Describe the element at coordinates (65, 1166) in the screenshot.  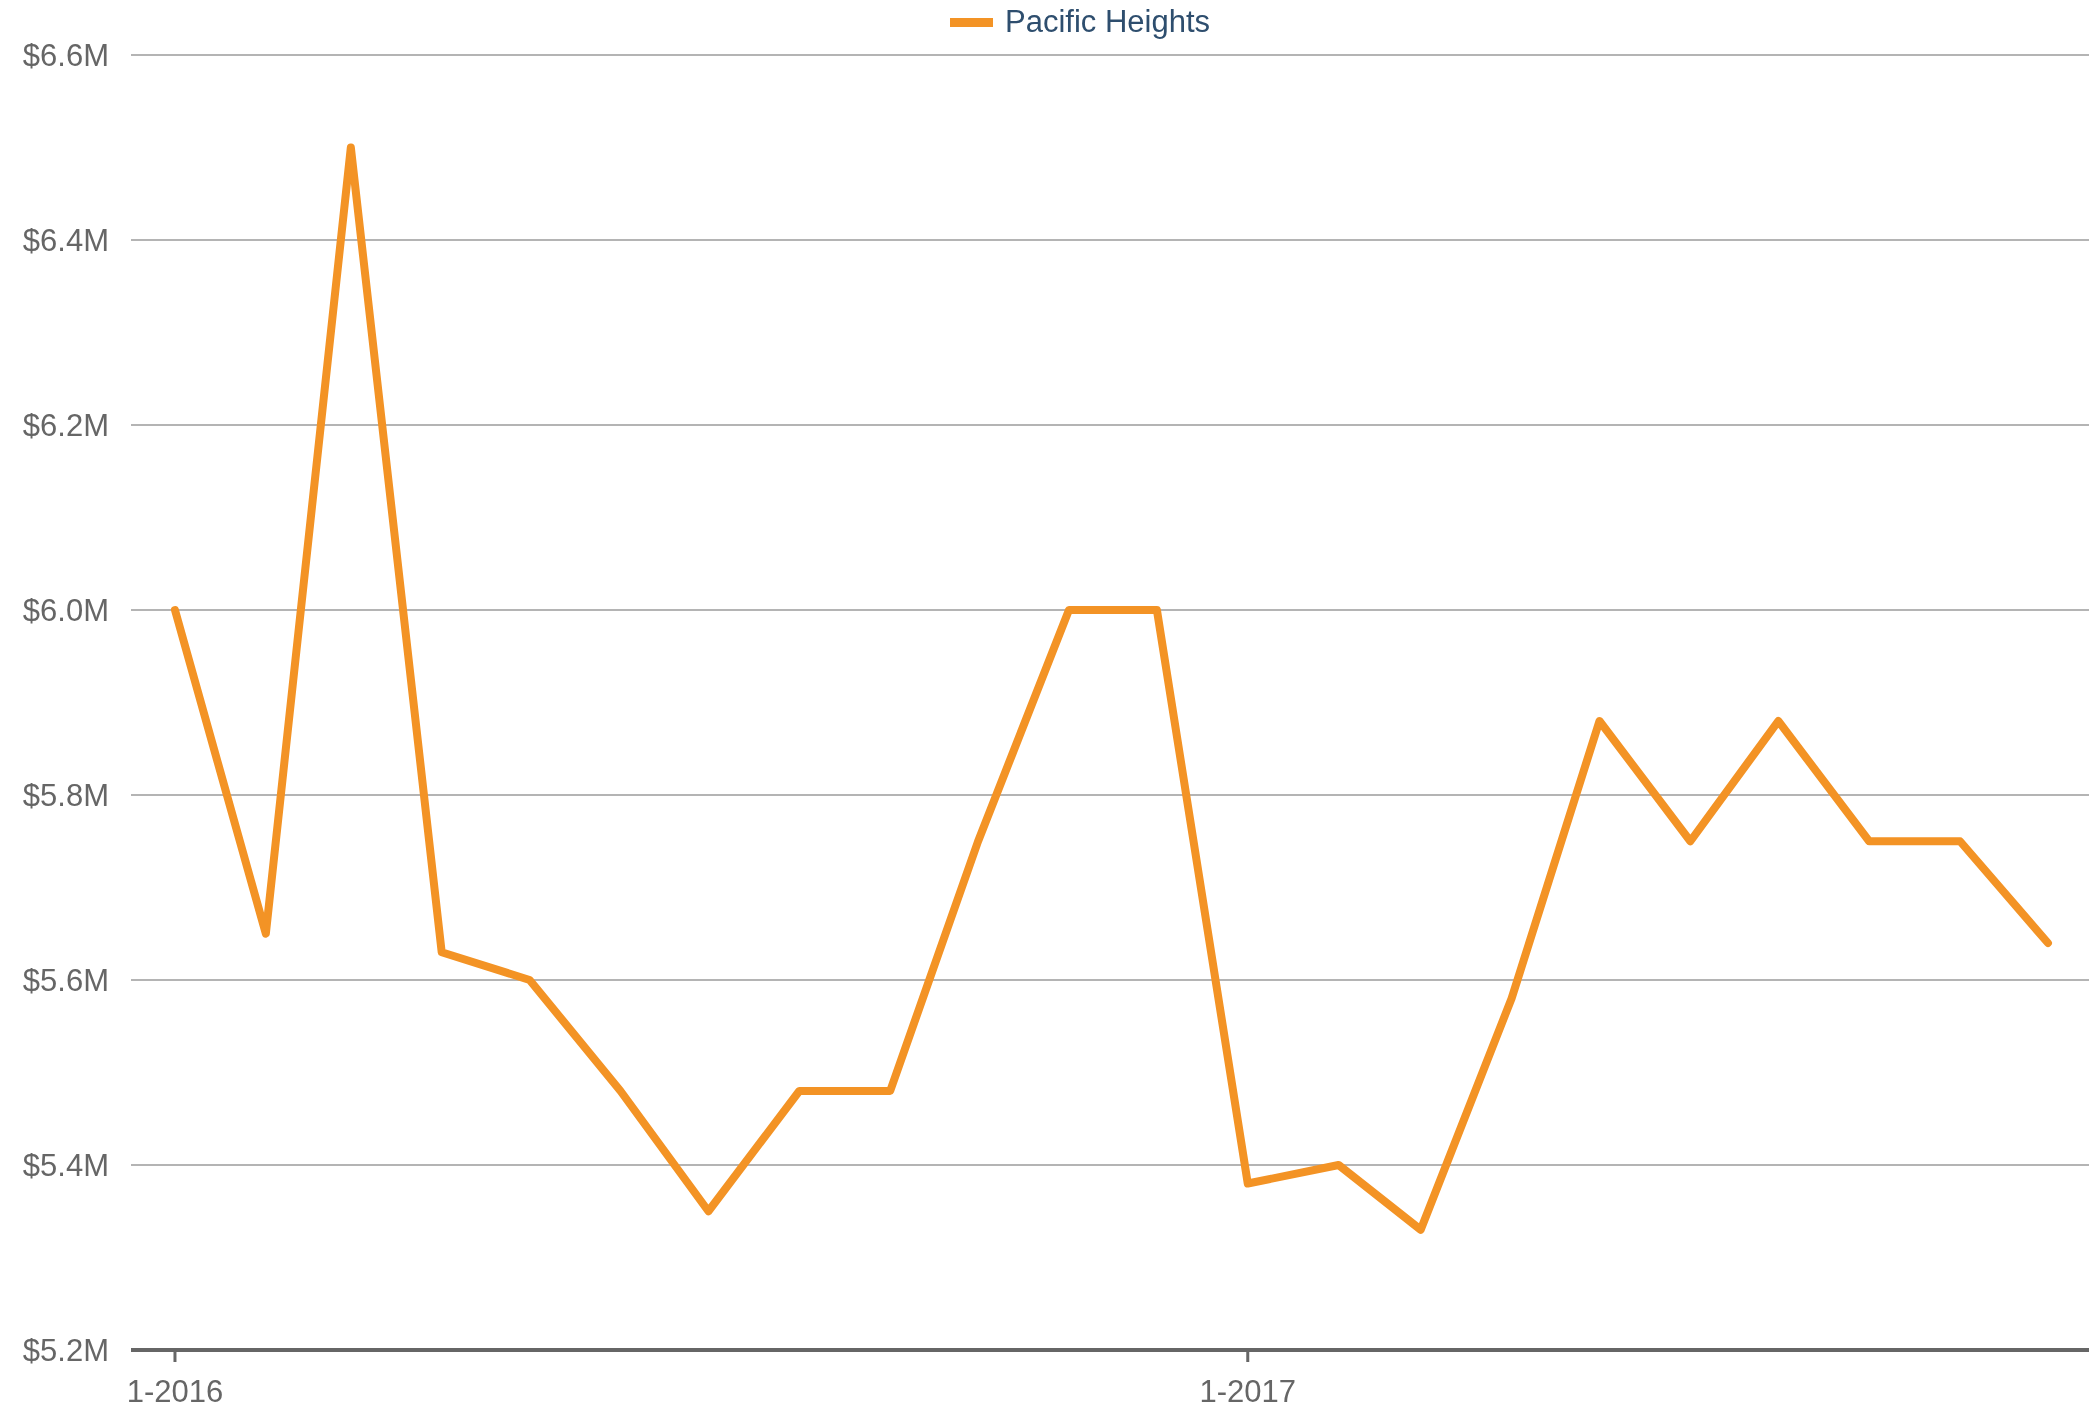
I see `y-tick-label: $5.4M` at that location.